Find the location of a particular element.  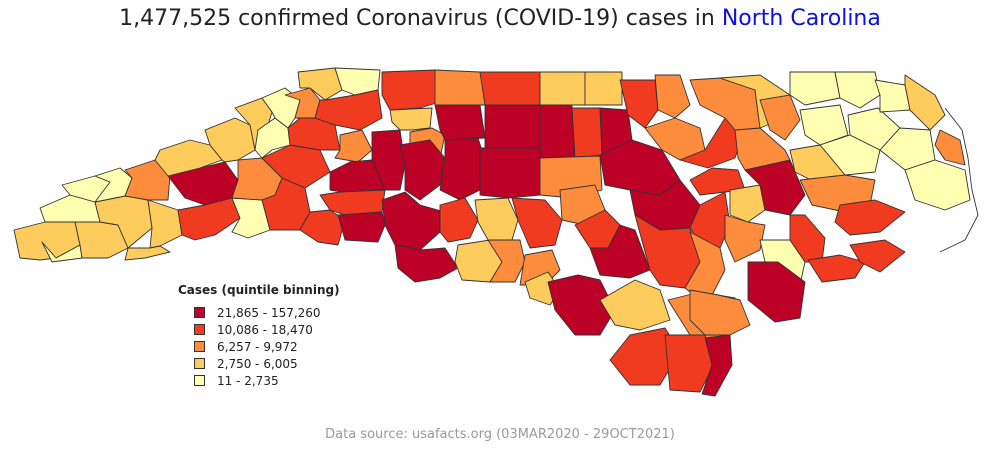

legend-label: 11 - 2,735 is located at coordinates (248, 380).